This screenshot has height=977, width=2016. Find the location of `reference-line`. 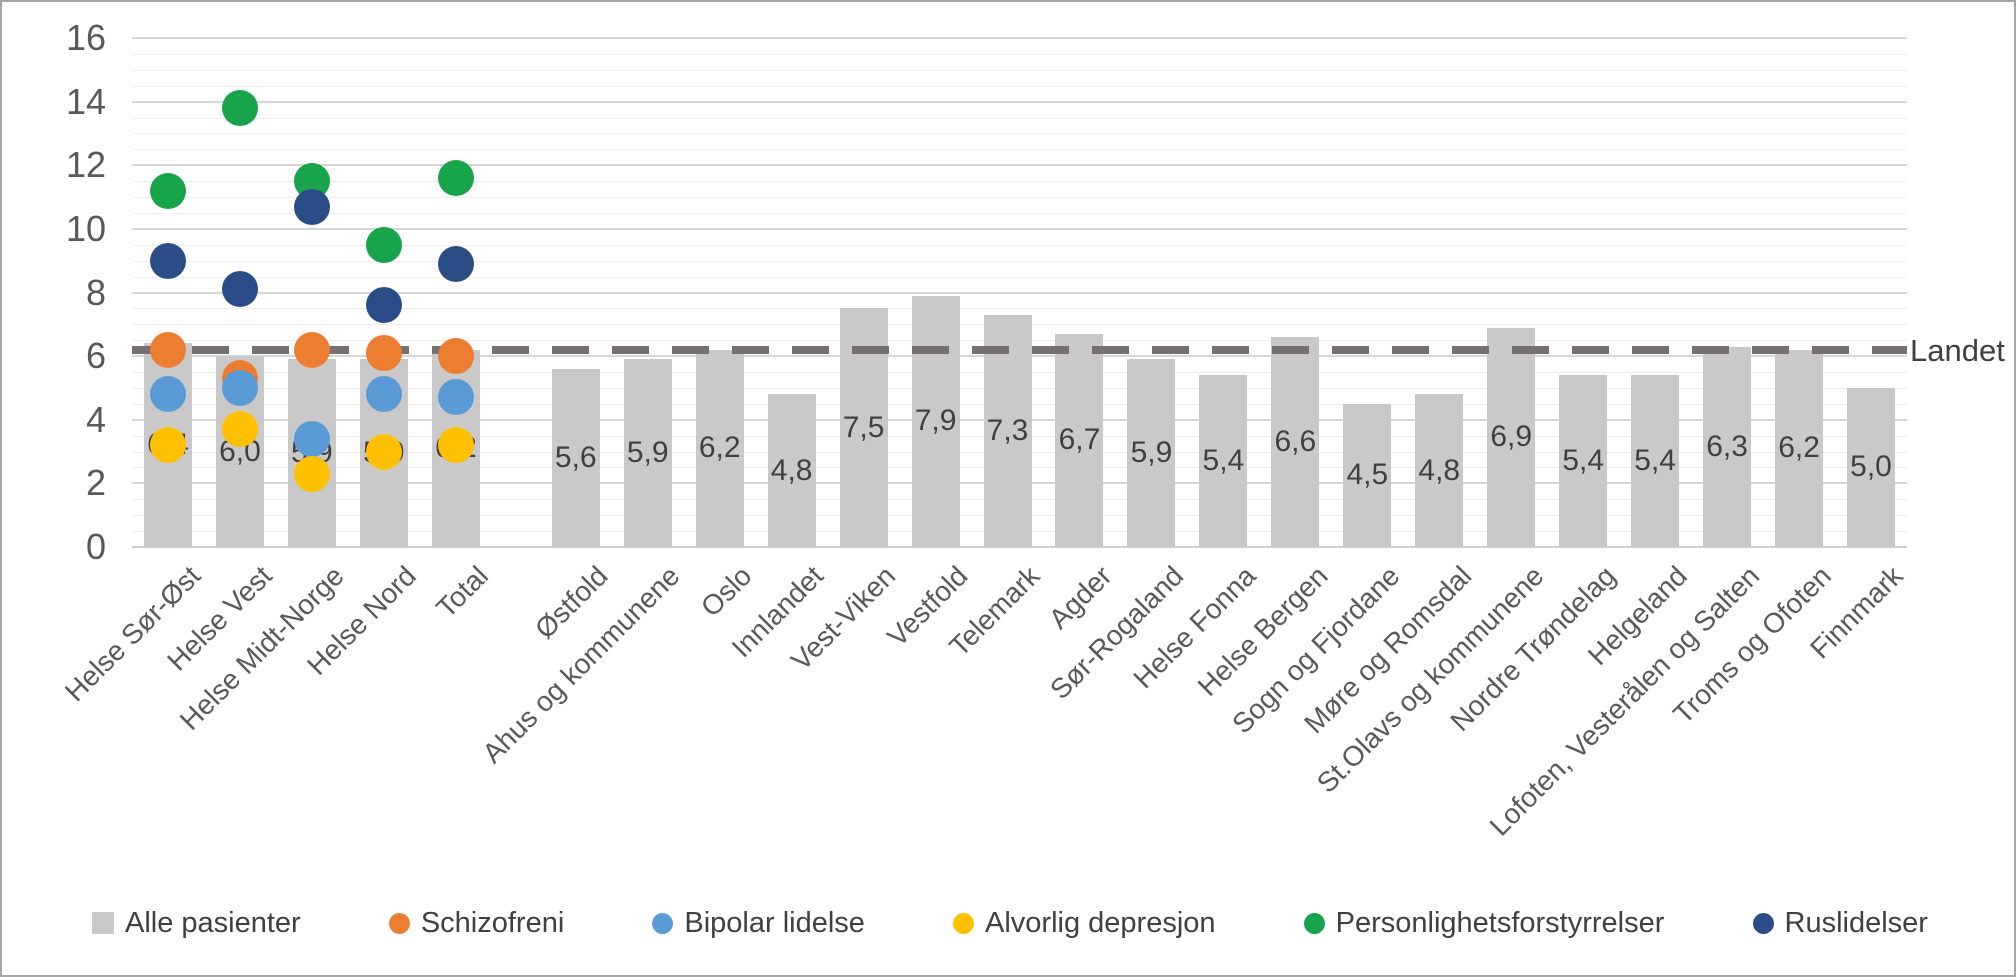

reference-line is located at coordinates (1019, 349).